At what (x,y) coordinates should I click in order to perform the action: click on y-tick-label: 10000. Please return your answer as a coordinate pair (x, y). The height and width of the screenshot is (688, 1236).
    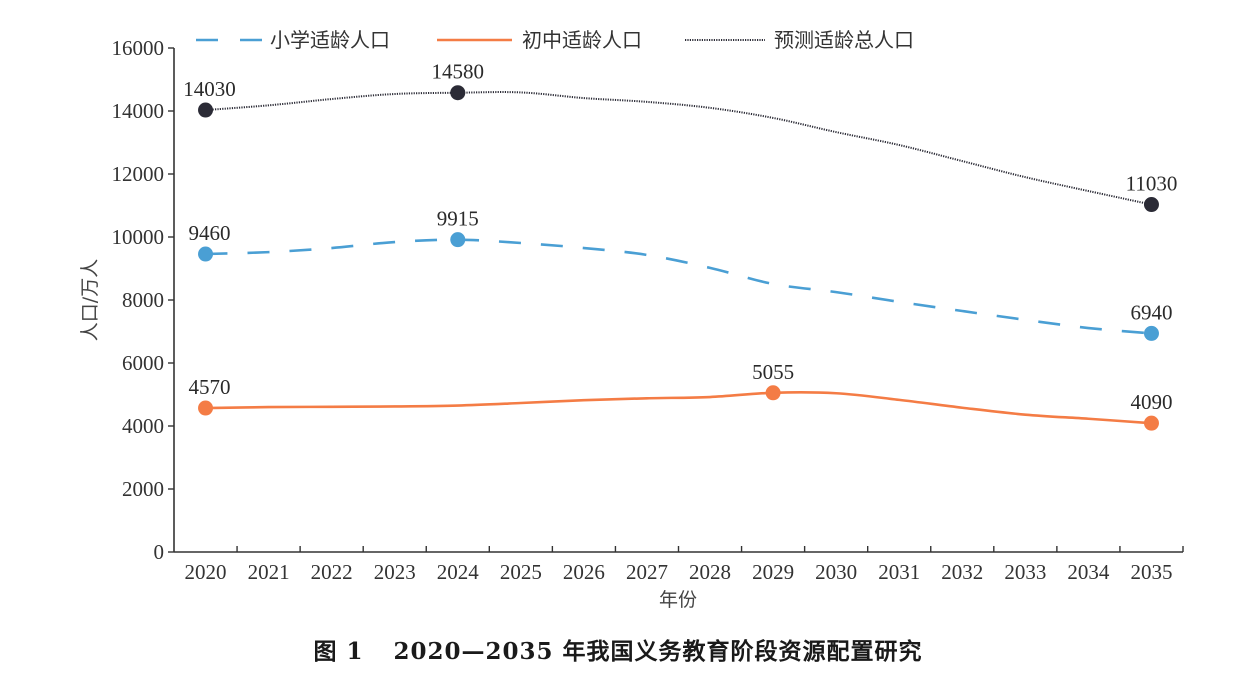
    Looking at the image, I should click on (138, 237).